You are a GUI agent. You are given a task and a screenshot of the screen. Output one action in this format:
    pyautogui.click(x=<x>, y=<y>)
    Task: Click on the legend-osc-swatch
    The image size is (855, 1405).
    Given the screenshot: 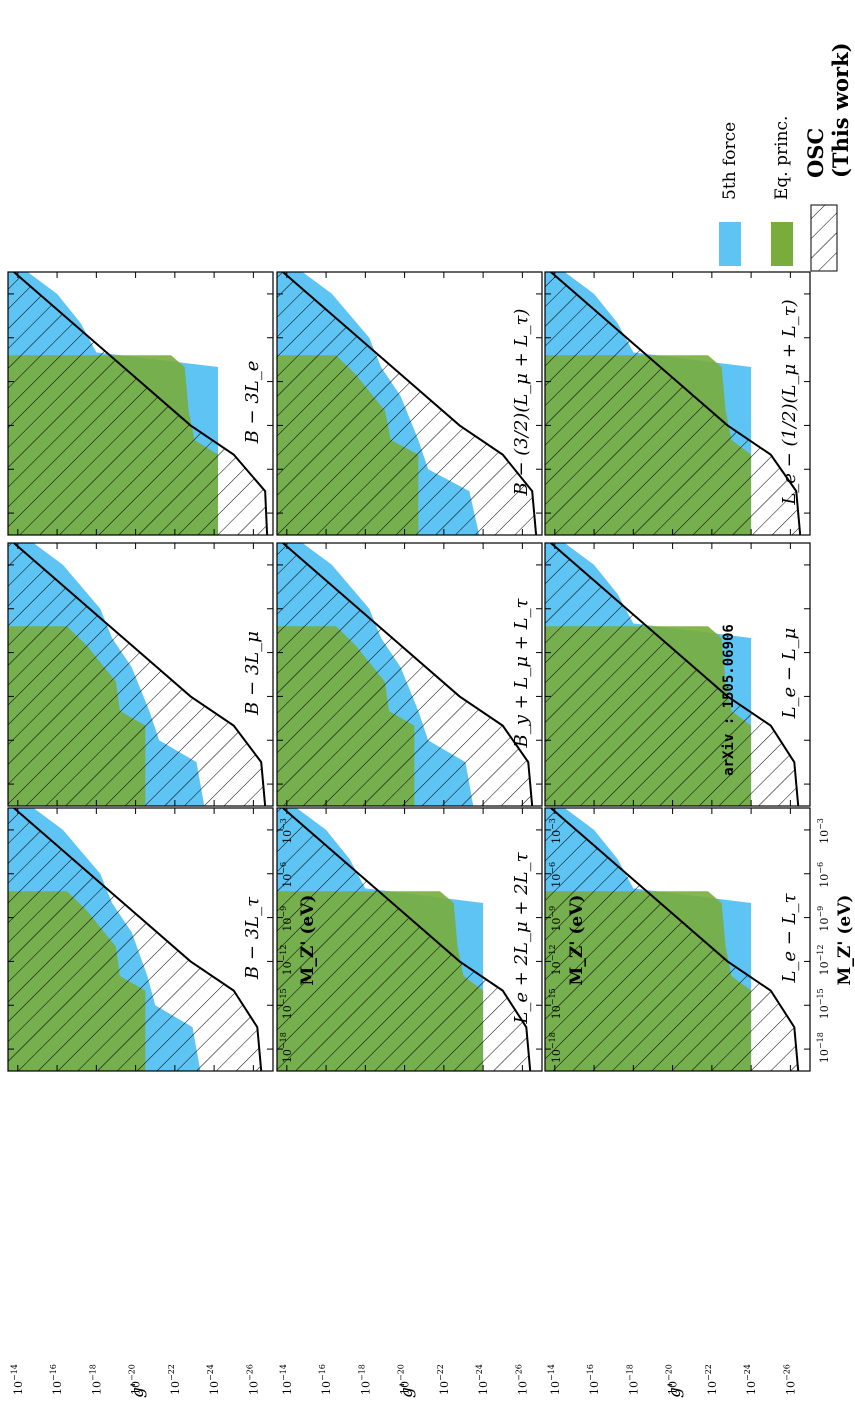 What is the action you would take?
    pyautogui.click(x=824, y=238)
    